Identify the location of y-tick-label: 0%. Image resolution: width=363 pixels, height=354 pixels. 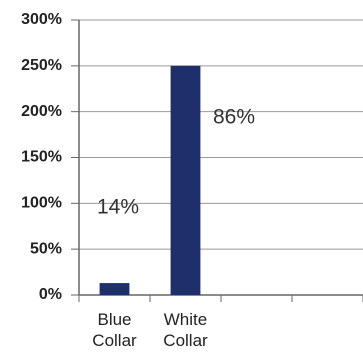
(50, 294).